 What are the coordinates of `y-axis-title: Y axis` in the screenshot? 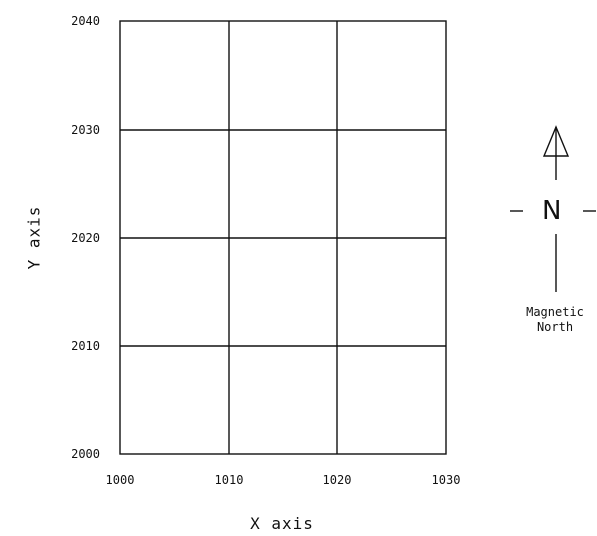 It's located at (34, 237).